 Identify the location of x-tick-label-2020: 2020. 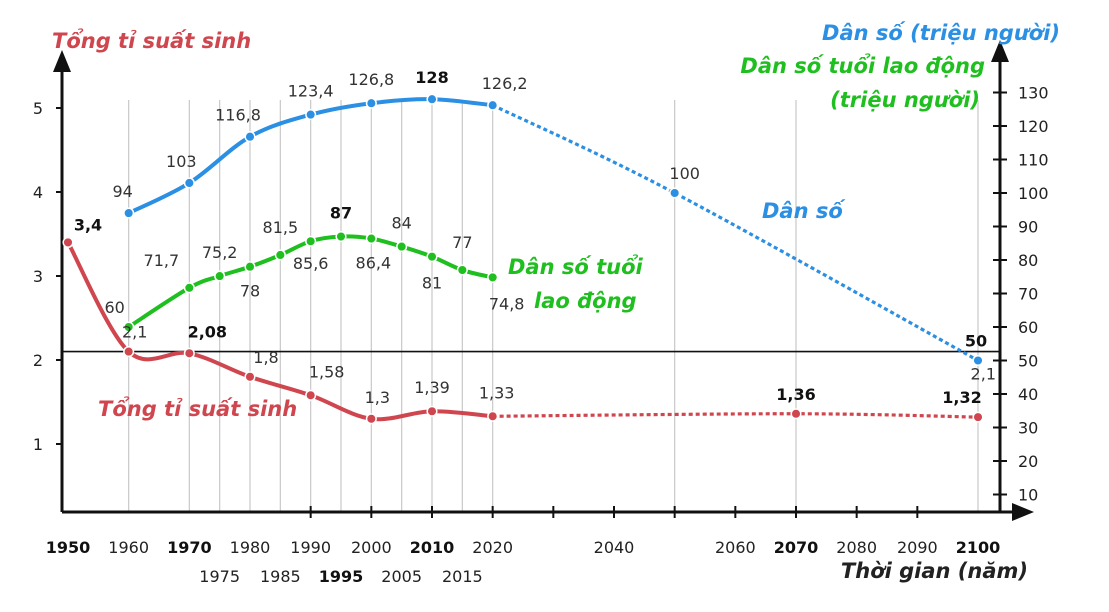
(492, 547).